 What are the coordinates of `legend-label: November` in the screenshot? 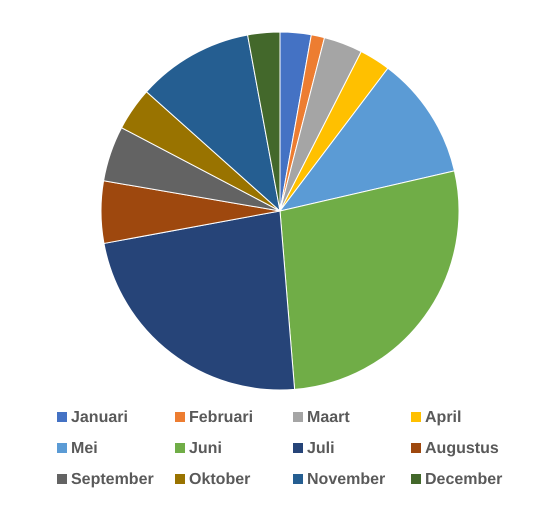 It's located at (346, 479).